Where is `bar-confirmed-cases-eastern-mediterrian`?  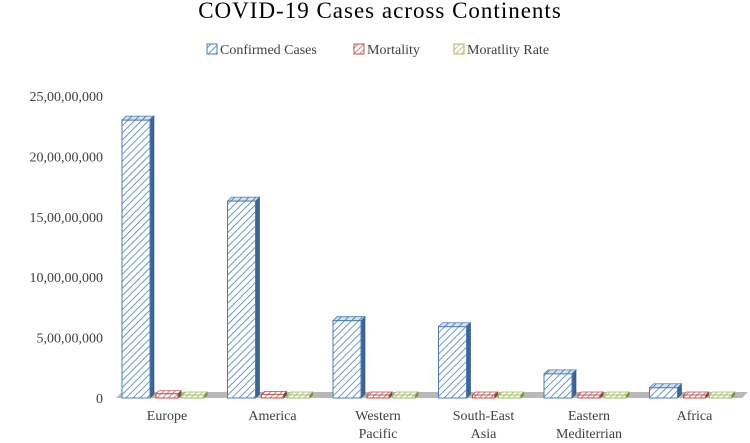 bar-confirmed-cases-eastern-mediterrian is located at coordinates (560, 384).